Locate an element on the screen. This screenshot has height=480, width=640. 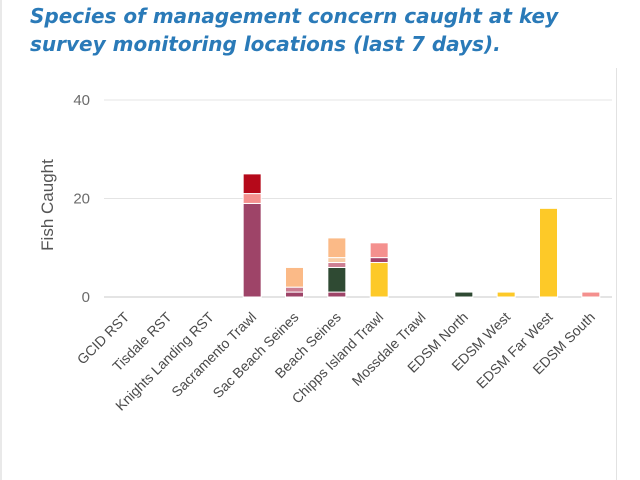
y-tick-label: 0 is located at coordinates (86, 297).